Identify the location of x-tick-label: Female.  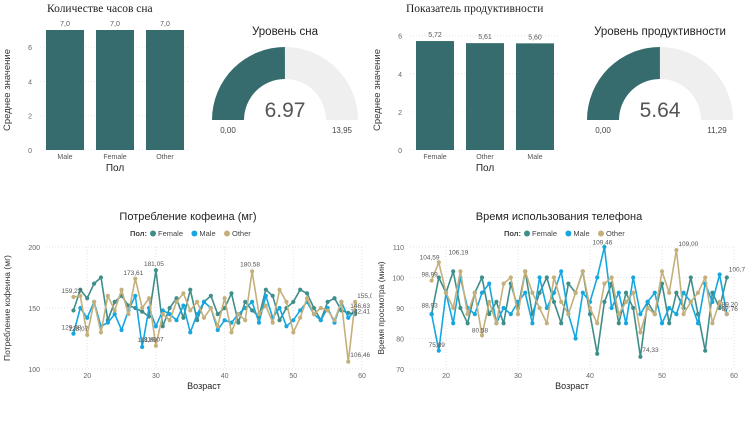
(434, 157).